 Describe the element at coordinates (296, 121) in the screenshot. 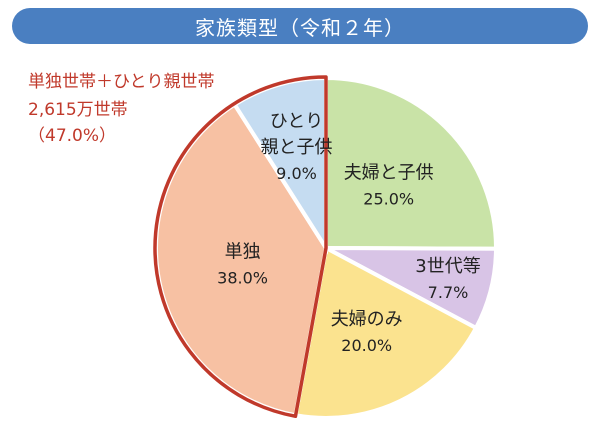

I see `slice-label-5-line-1: ひとり` at that location.